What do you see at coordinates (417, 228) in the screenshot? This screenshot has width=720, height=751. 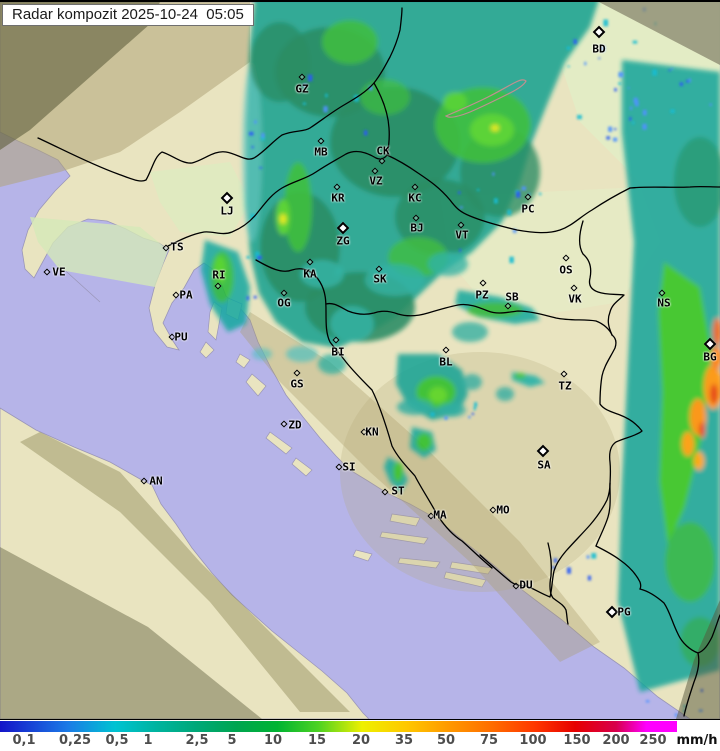 I see `city-label-bj: BJ` at bounding box center [417, 228].